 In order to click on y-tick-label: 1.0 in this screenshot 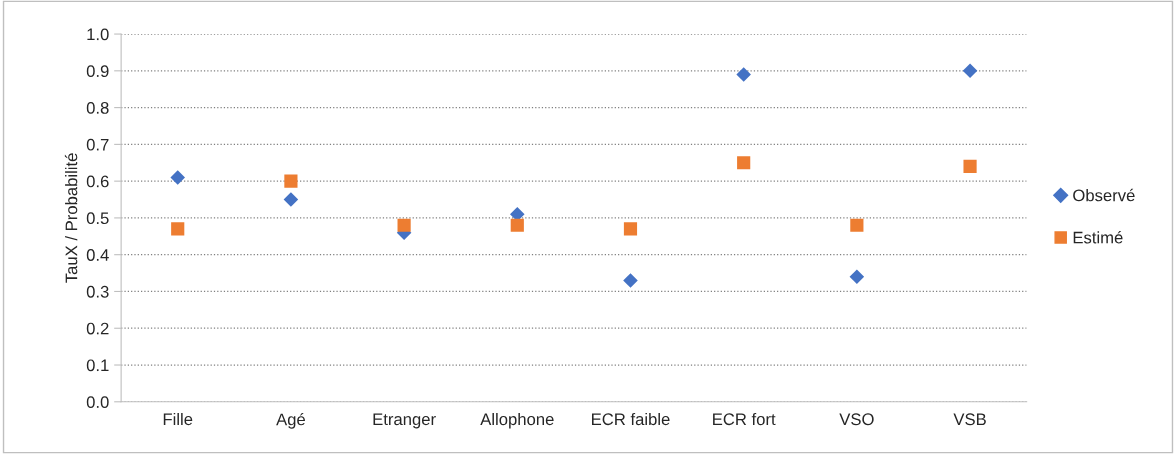, I will do `click(98, 34)`.